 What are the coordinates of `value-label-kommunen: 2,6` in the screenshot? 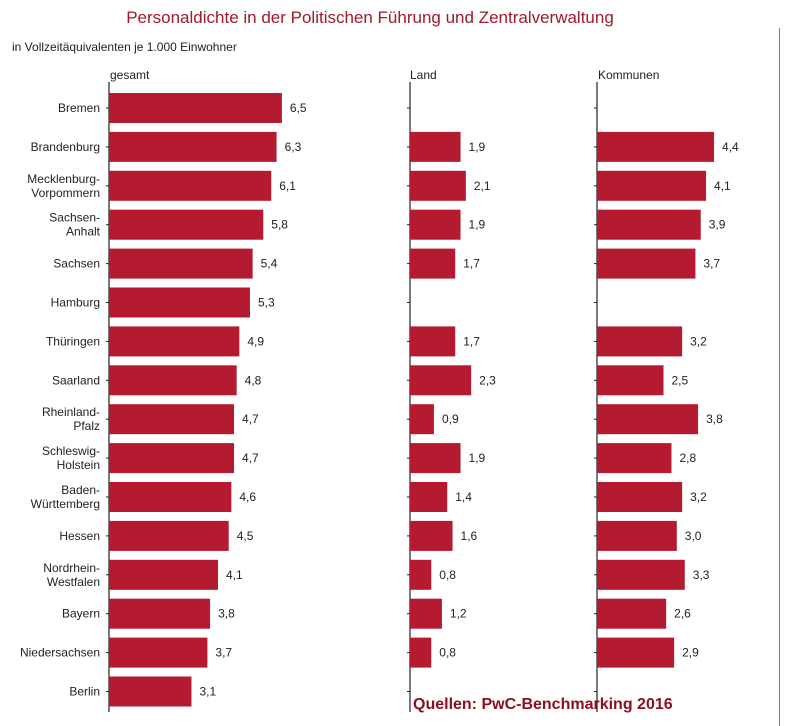 It's located at (682, 614).